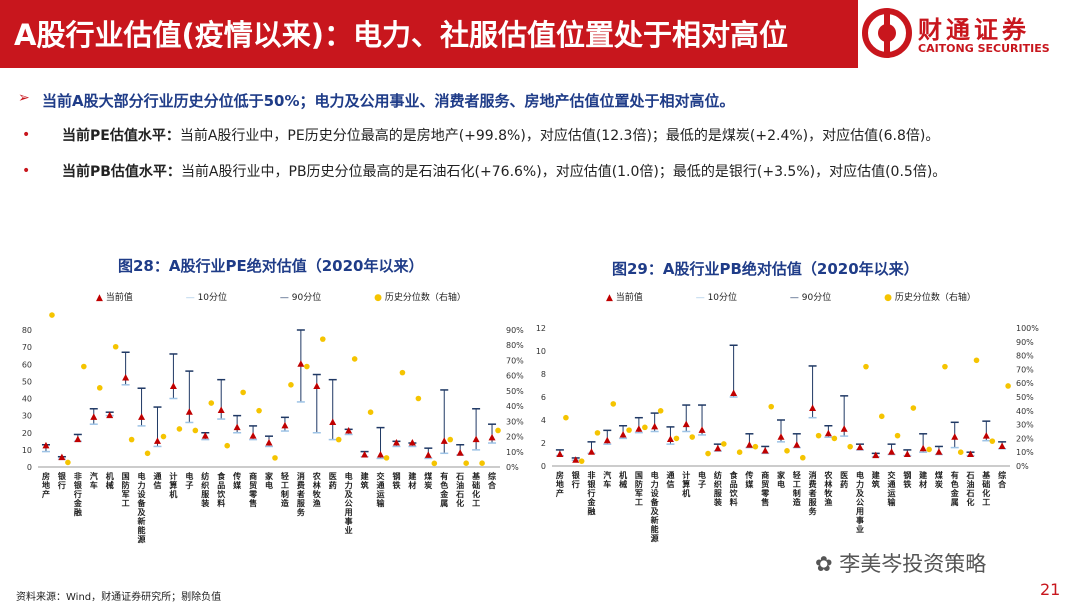  I want to click on category-label: 钢铁, so click(396, 480).